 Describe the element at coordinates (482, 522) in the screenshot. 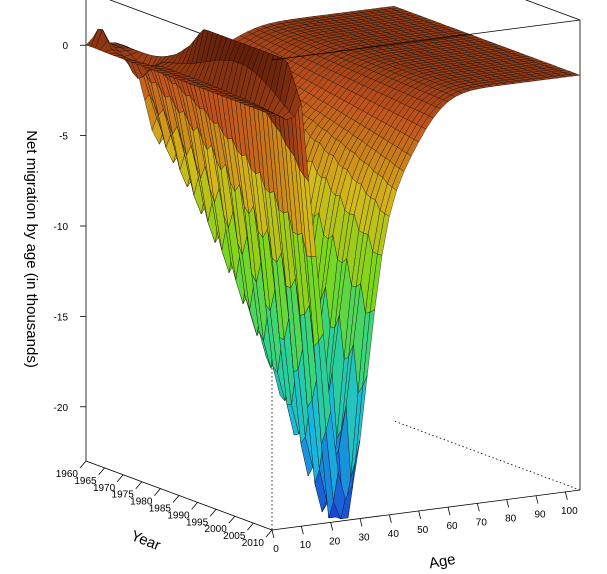

I see `x-tick-label: 70` at that location.